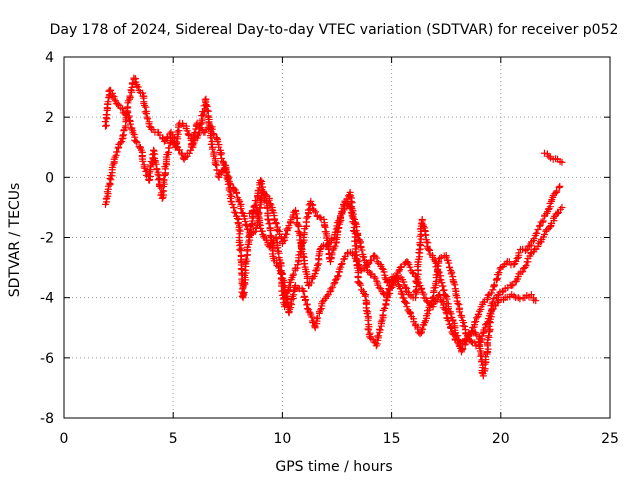  I want to click on y-tick-label: -2, so click(47, 239).